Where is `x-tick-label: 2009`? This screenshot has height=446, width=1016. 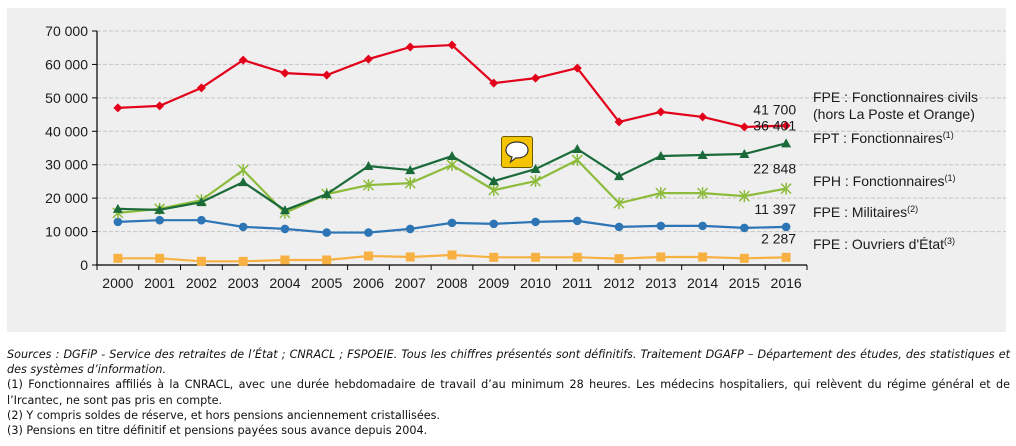 x-tick-label: 2009 is located at coordinates (493, 283).